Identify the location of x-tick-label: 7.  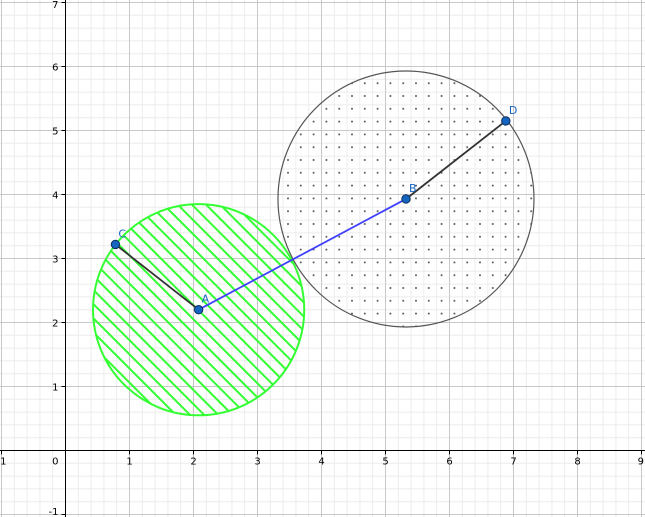
(513, 462).